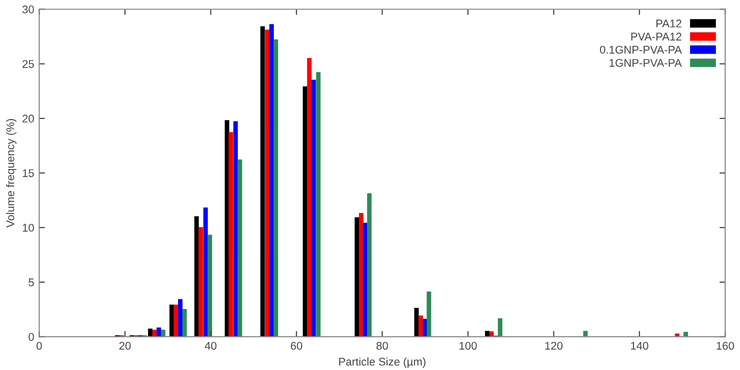 This screenshot has width=740, height=370. Describe the element at coordinates (28, 173) in the screenshot. I see `y-tick-label: 15` at that location.